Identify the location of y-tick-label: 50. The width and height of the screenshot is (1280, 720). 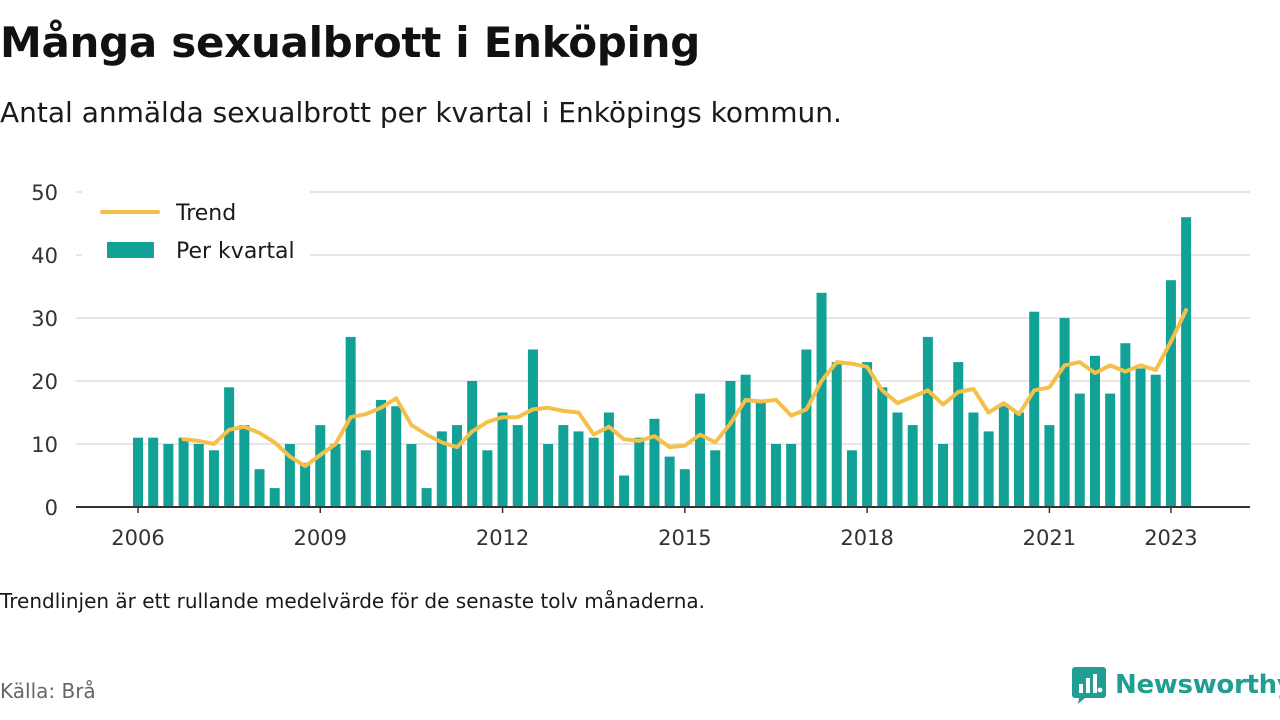
(44, 193).